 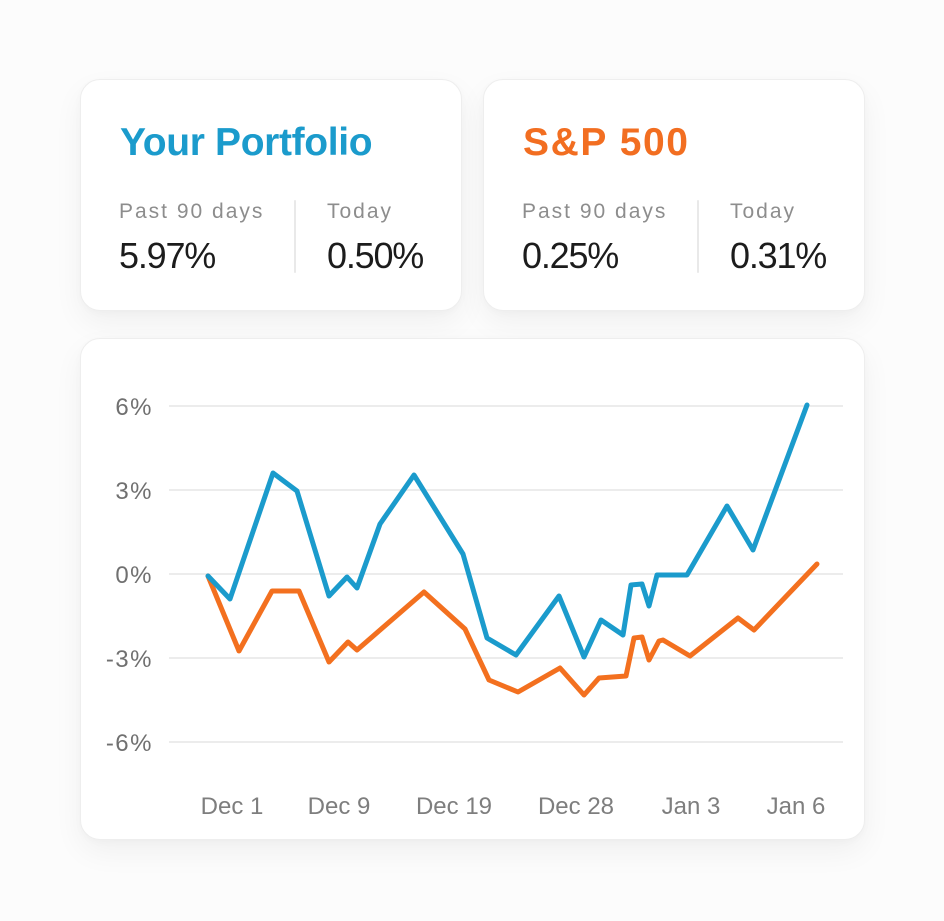 I want to click on svg-text: 0%, so click(x=134, y=575).